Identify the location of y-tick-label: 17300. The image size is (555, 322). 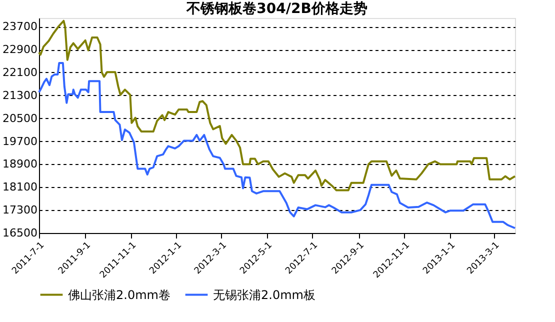
(20, 210).